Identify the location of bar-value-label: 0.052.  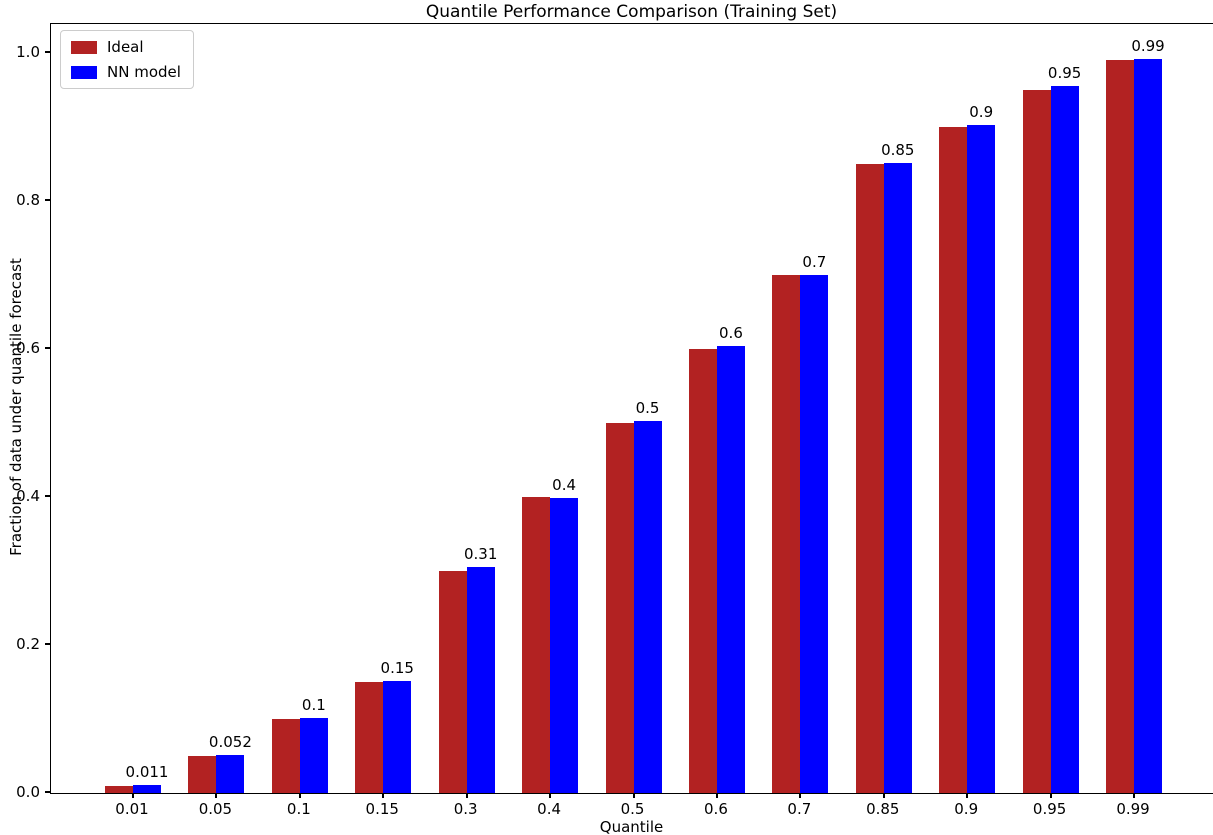
(230, 741).